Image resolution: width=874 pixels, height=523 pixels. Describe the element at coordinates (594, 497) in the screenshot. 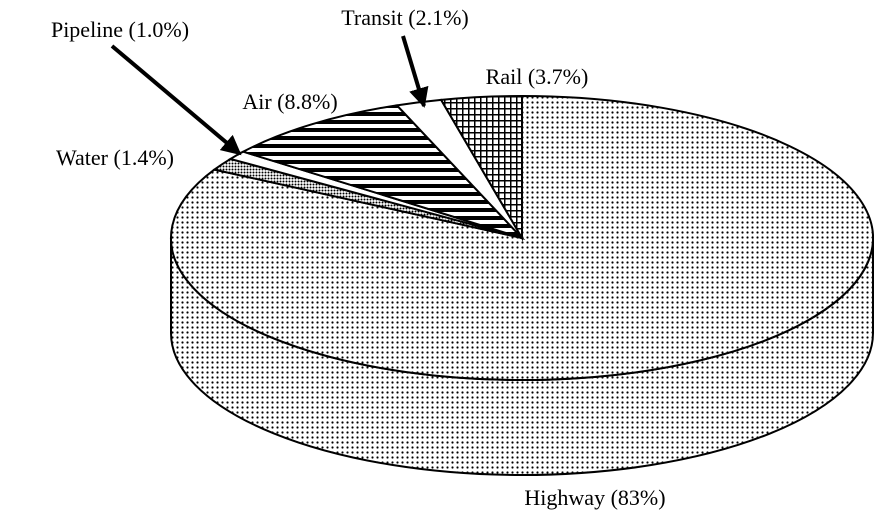

I see `slice-label: Highway (83%)` at that location.